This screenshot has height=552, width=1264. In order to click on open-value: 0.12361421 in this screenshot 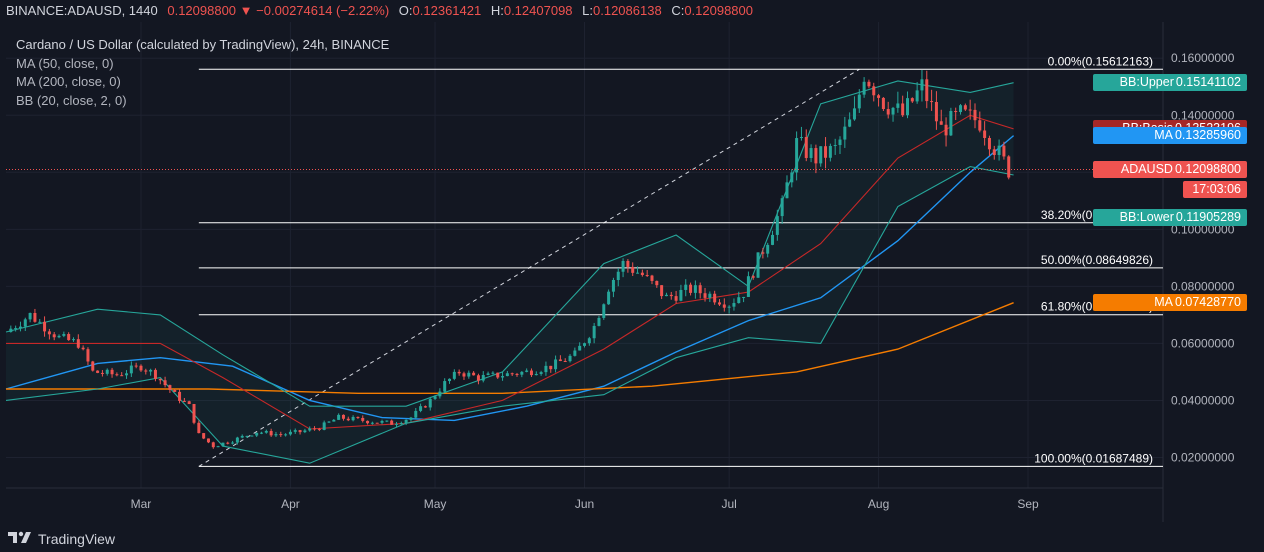, I will do `click(447, 10)`.